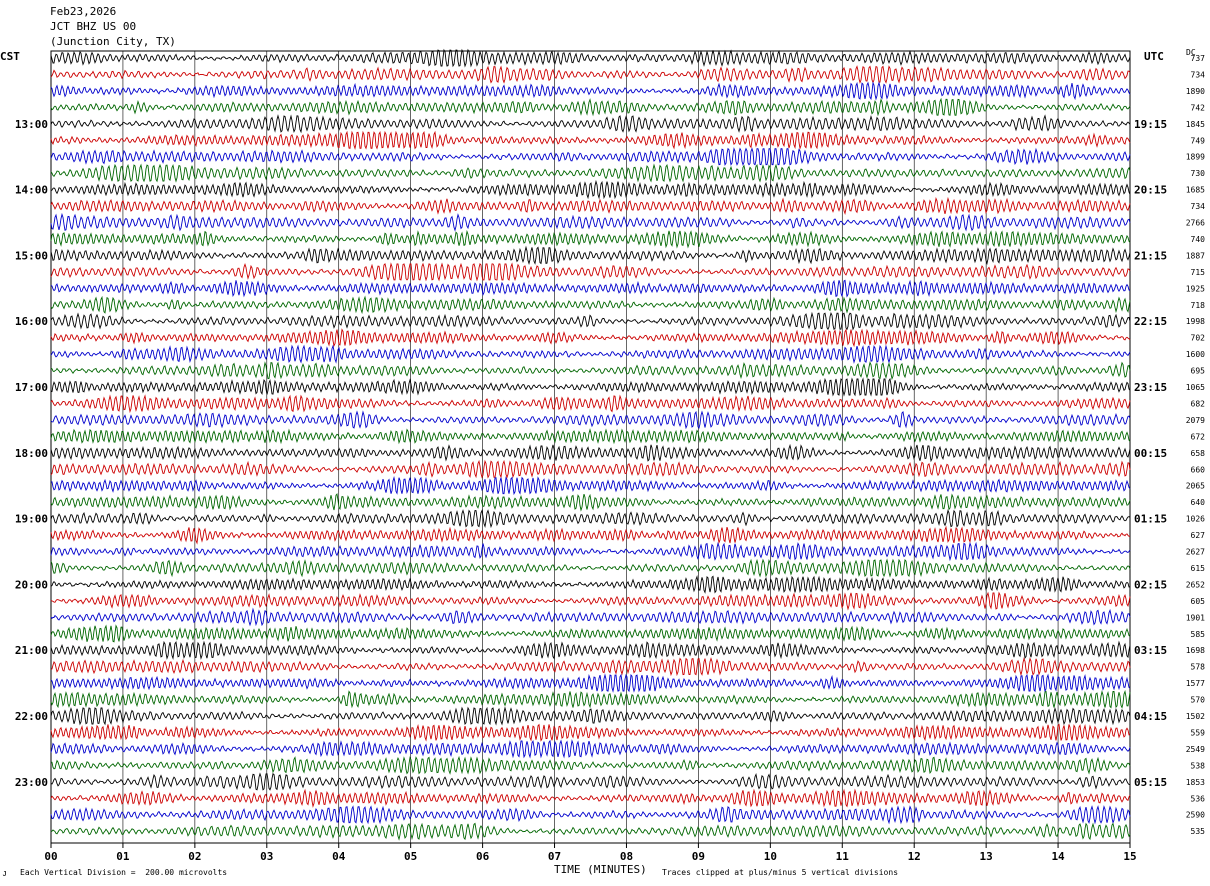 This screenshot has height=886, width=1210. What do you see at coordinates (1198, 700) in the screenshot?
I see `dc-offset-label: 570` at bounding box center [1198, 700].